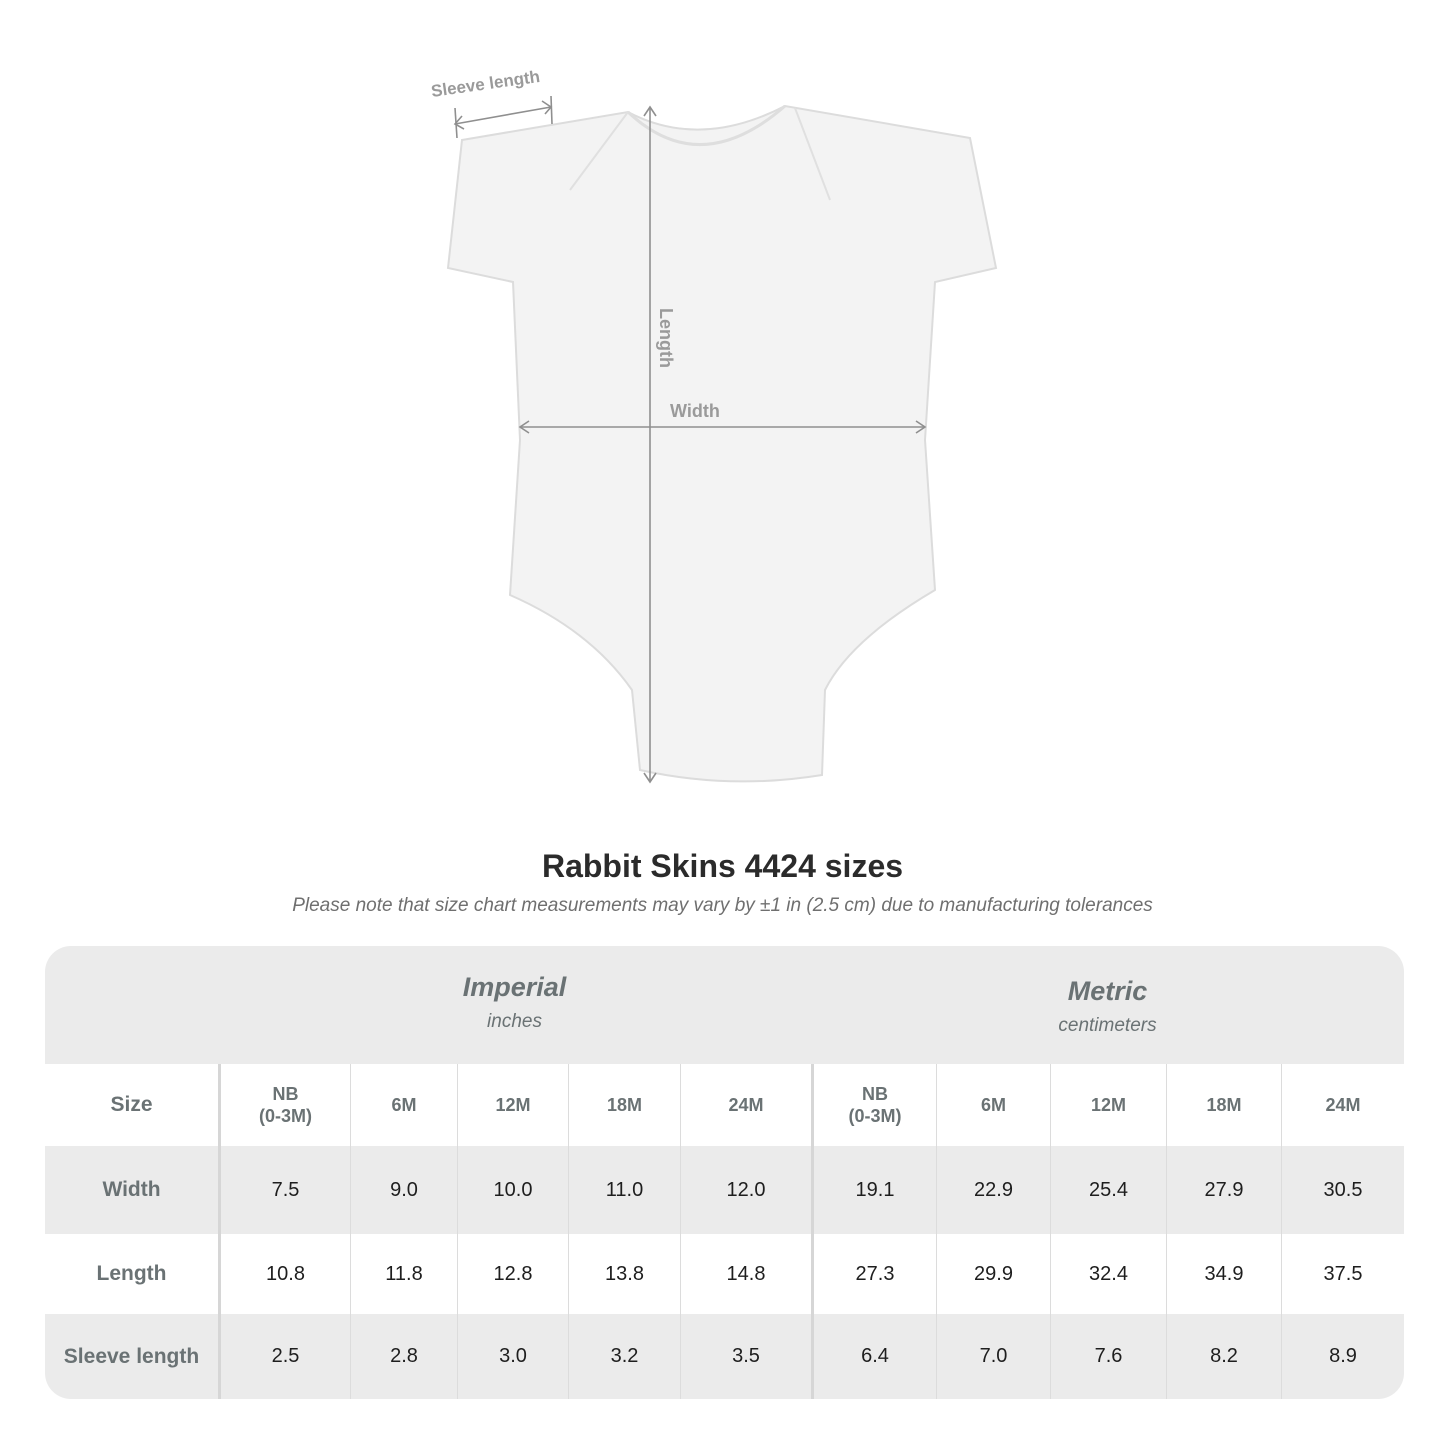  What do you see at coordinates (131, 1104) in the screenshot?
I see `row-label: Size` at bounding box center [131, 1104].